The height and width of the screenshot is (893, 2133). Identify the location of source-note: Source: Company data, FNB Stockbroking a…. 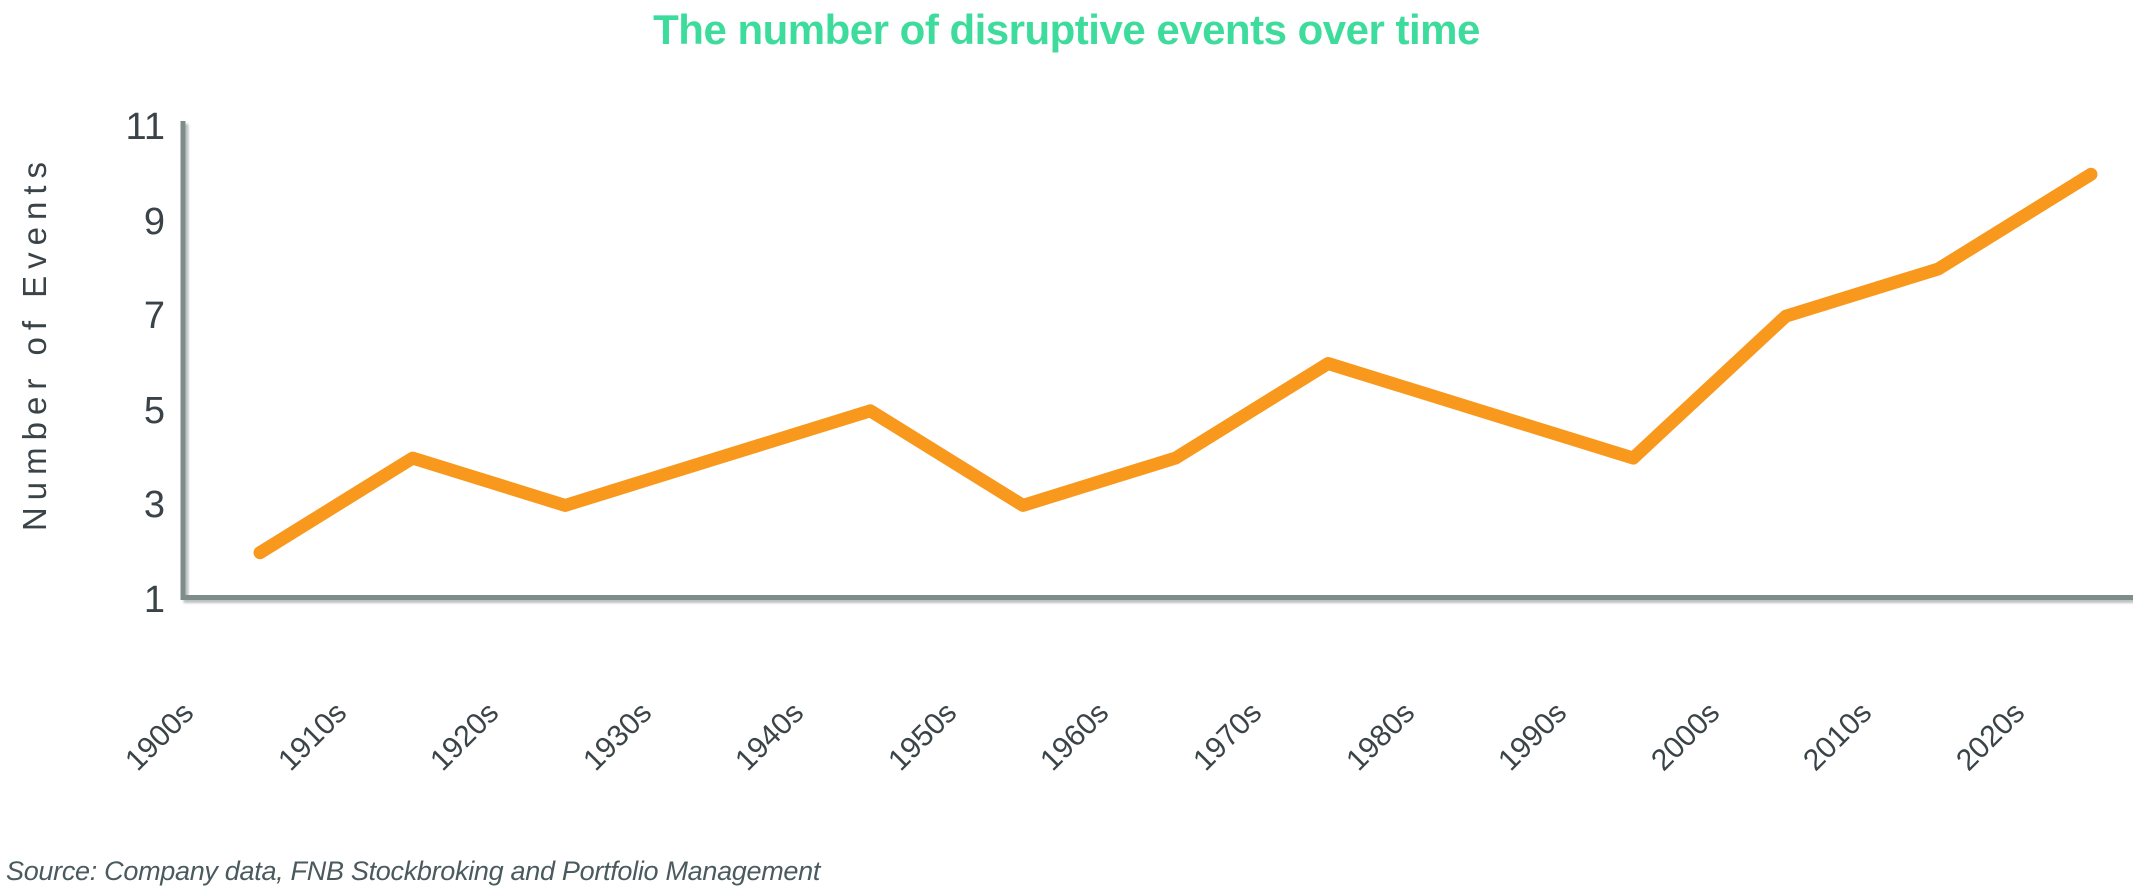
(413, 871).